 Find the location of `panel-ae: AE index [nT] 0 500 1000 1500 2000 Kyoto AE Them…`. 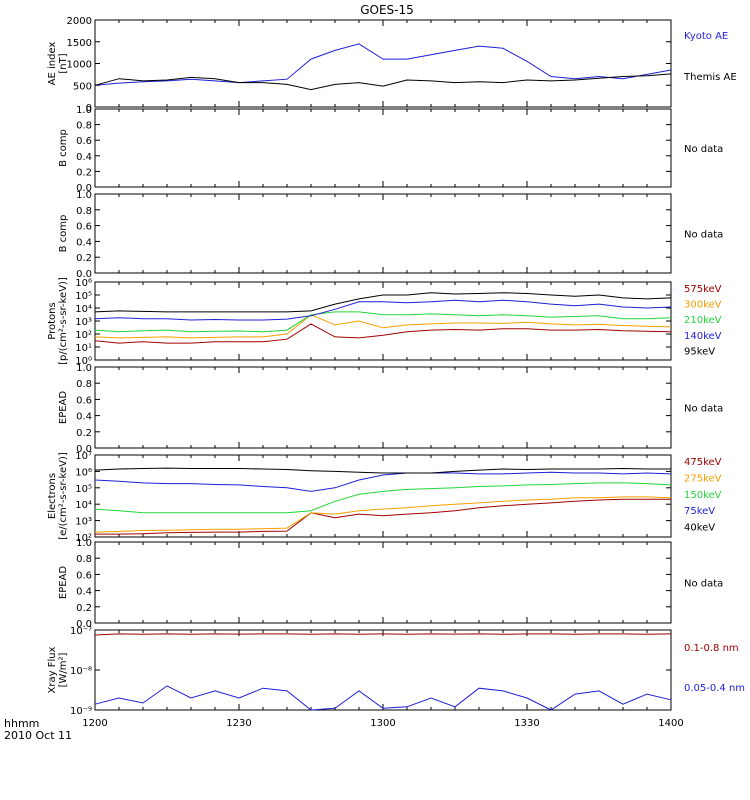

panel-ae: AE index [nT] 0 500 1000 1500 2000 Kyoto AE Them… is located at coordinates (392, 65).